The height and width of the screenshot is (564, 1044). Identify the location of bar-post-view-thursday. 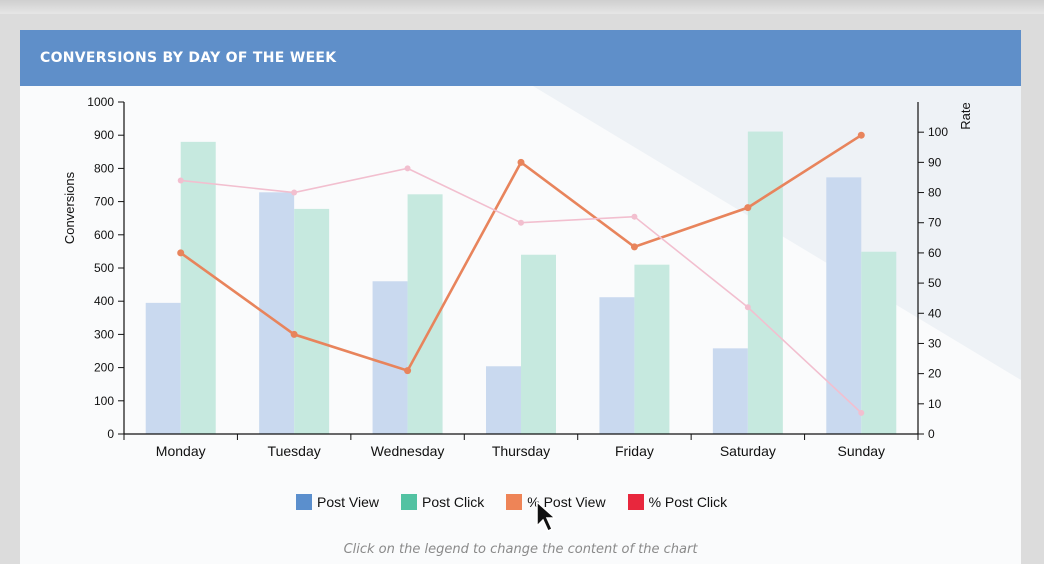
(503, 400).